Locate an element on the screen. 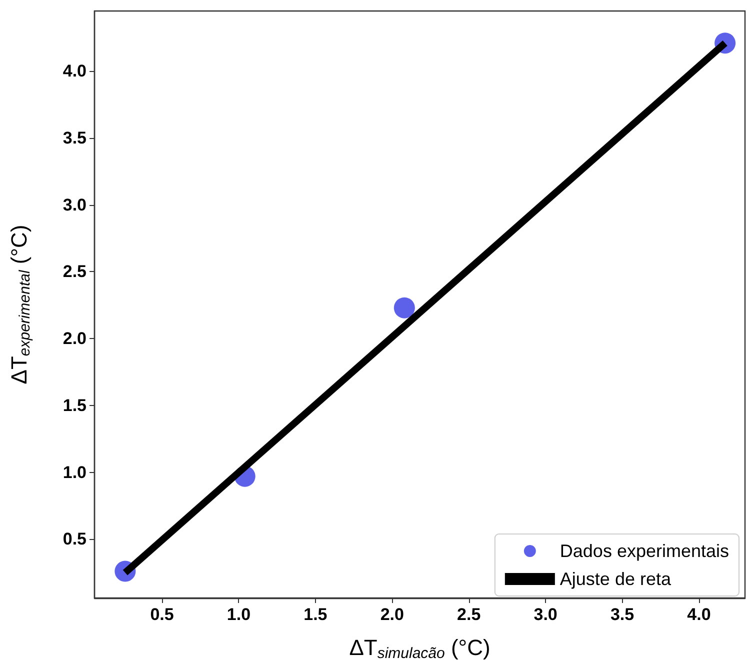 This screenshot has width=747, height=666. y-tick-label: 3.5 is located at coordinates (74, 138).